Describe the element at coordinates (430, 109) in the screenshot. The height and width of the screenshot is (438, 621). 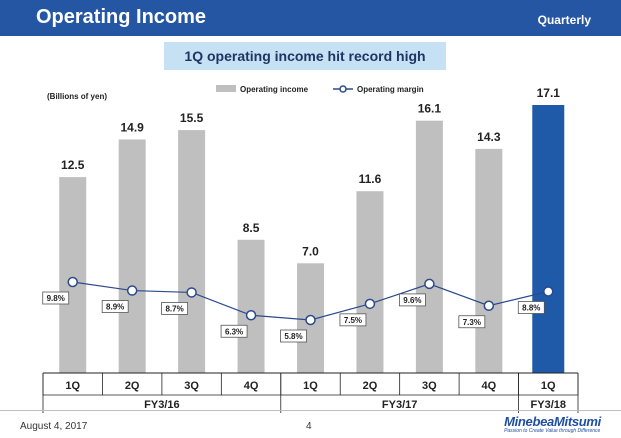
I see `bar-value-label: 16.1` at that location.